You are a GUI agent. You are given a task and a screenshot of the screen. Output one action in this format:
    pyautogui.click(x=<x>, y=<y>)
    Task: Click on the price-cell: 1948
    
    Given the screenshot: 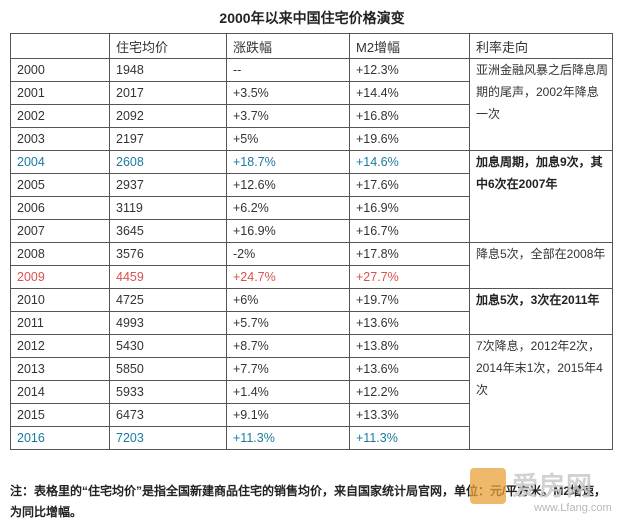 What is the action you would take?
    pyautogui.click(x=168, y=70)
    